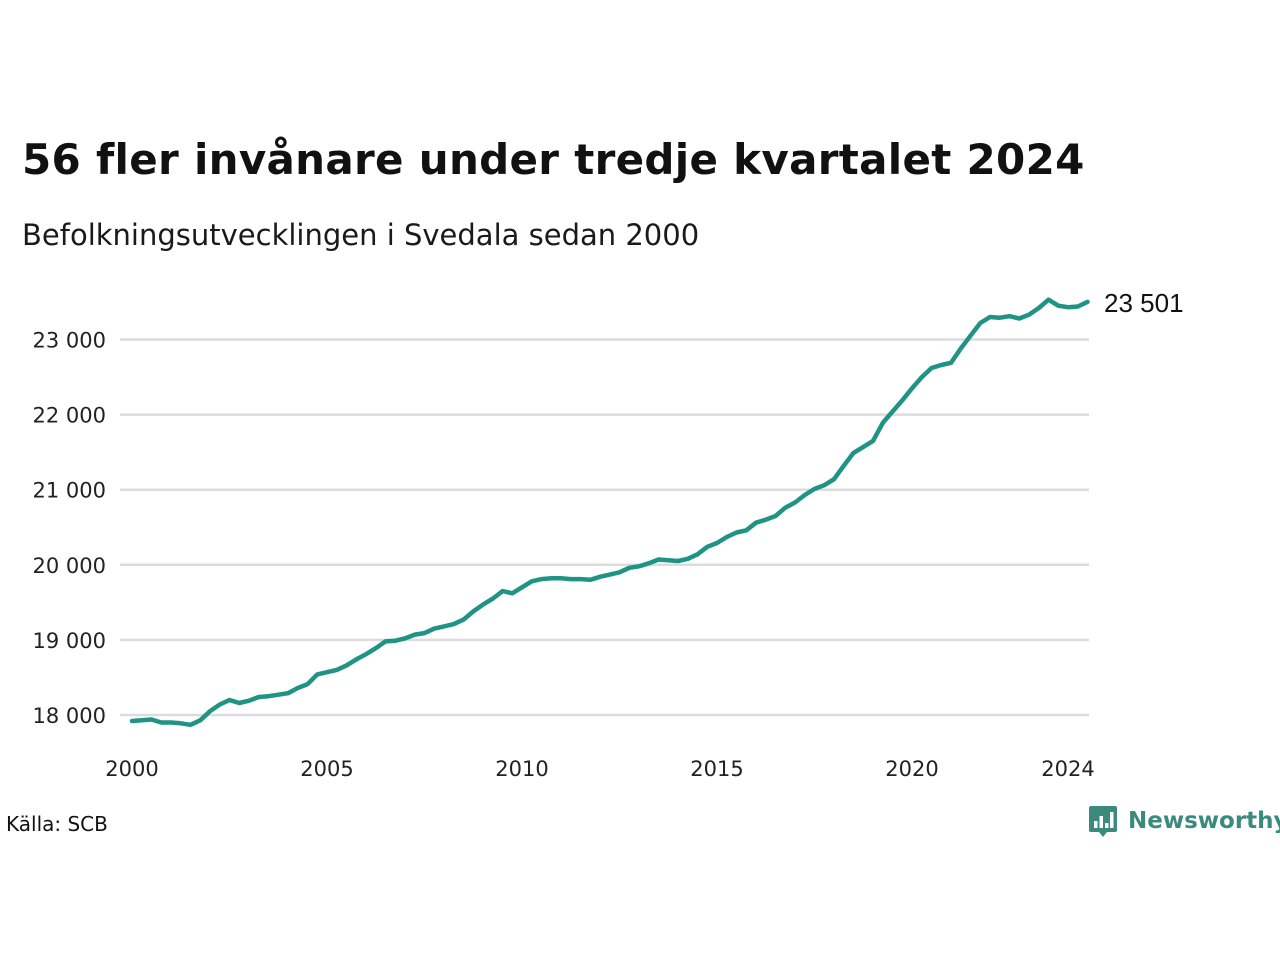 Image resolution: width=1280 pixels, height=960 pixels. I want to click on source-note: Källa: SCB, so click(57, 824).